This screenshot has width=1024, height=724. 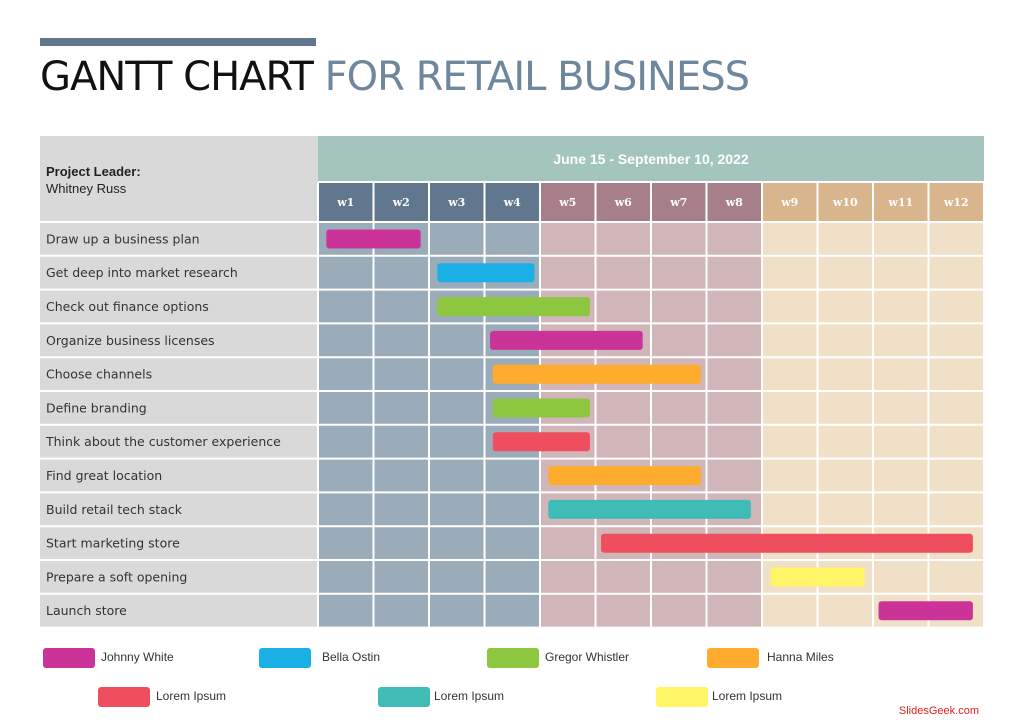 I want to click on week-label: w6, so click(x=623, y=202).